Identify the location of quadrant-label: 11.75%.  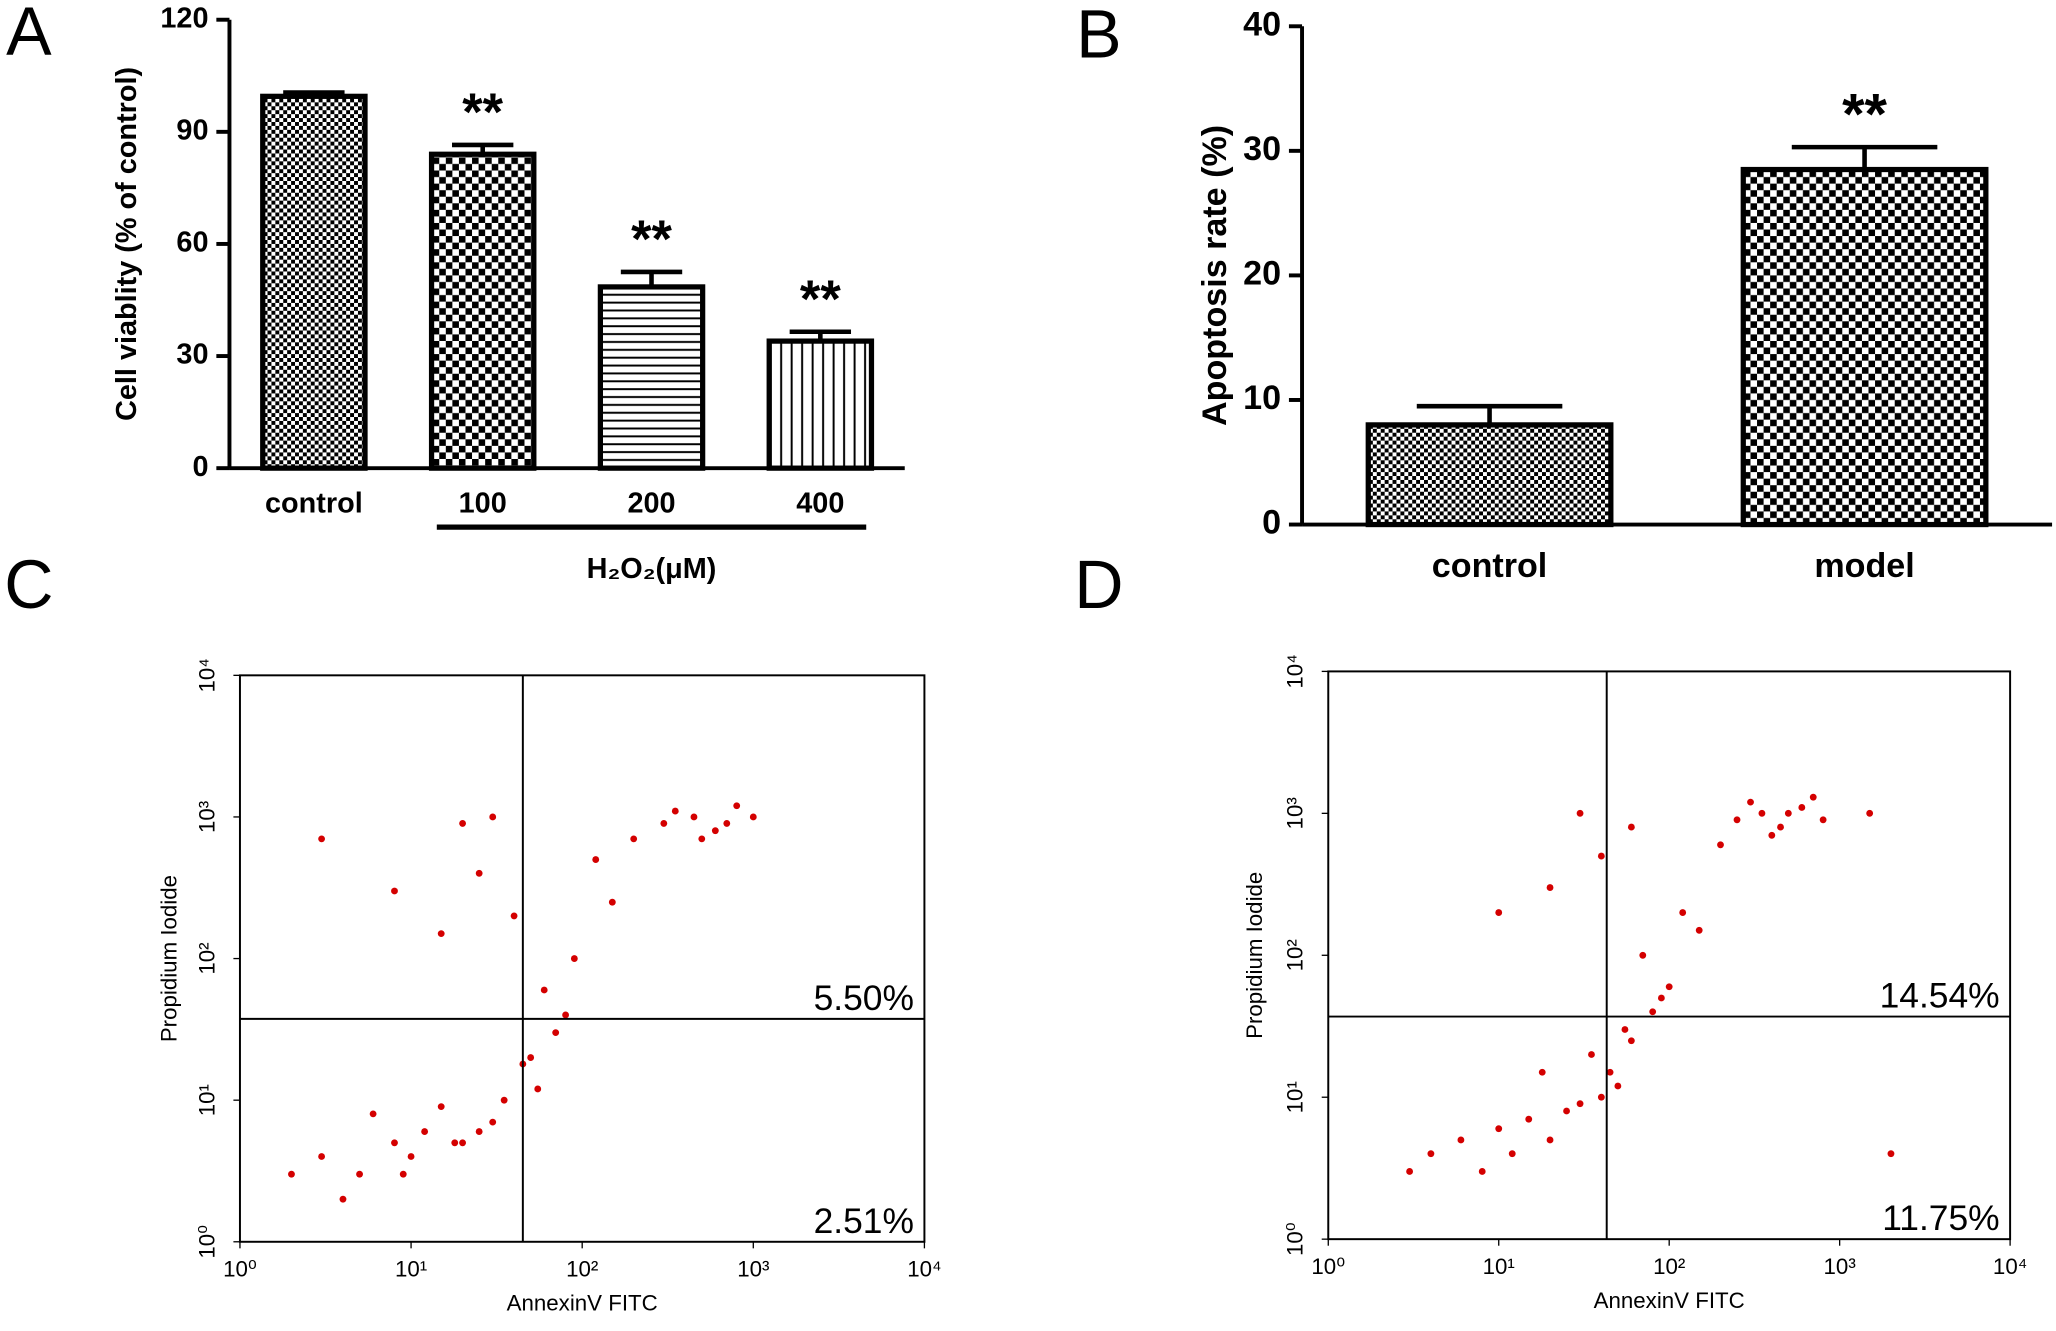
(1940, 1218).